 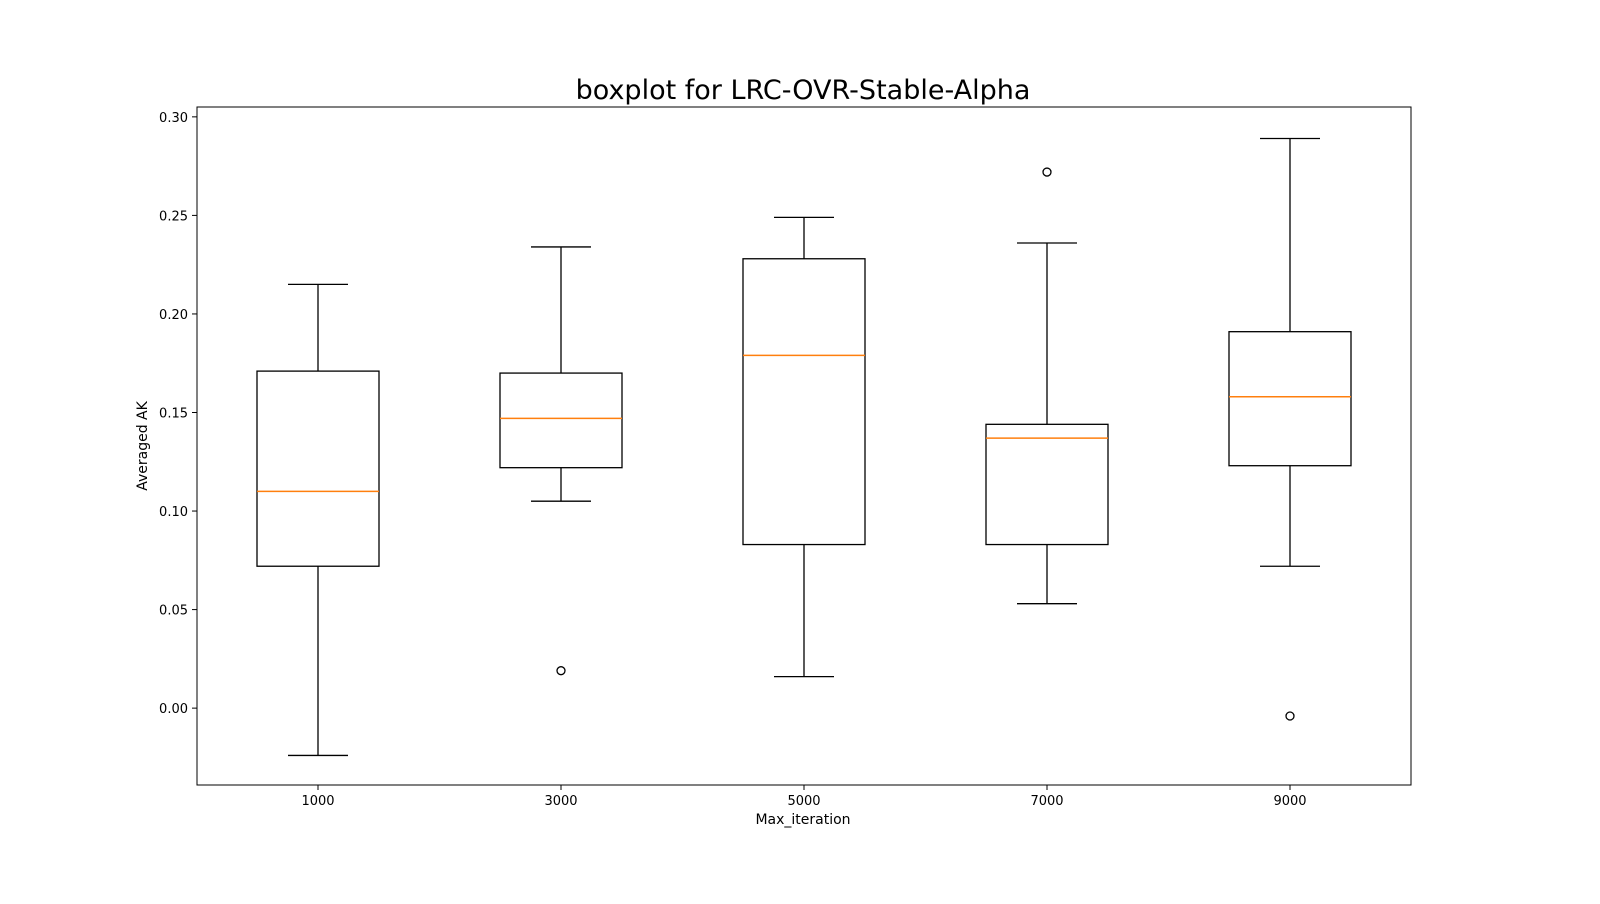 I want to click on y-axis-label: Averaged AK, so click(x=143, y=445).